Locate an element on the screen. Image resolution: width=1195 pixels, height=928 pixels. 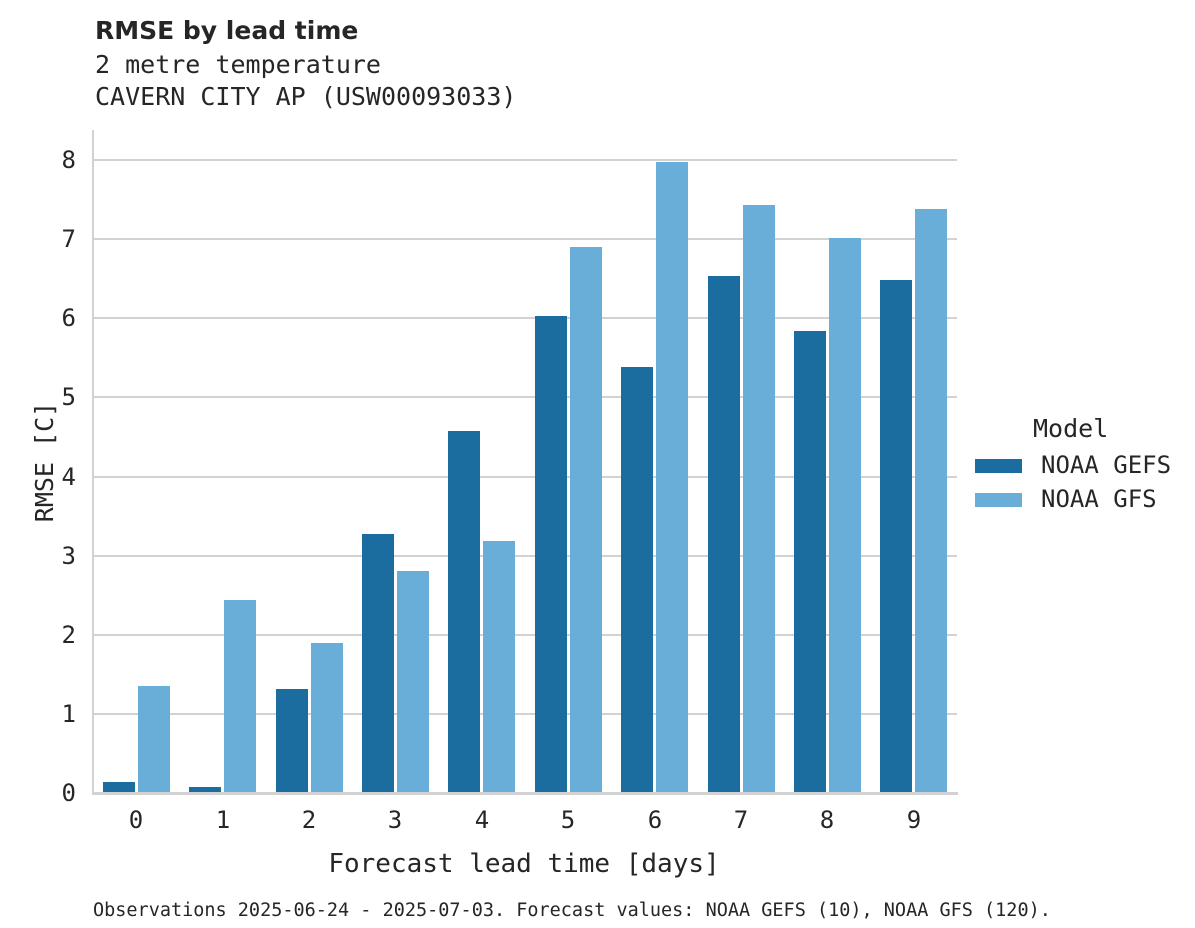
y-tick-label-3: 3 is located at coordinates (68, 556).